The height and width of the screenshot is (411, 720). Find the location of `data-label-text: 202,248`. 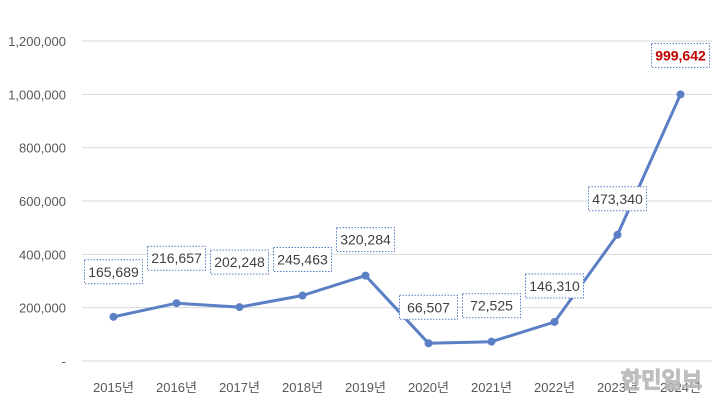

data-label-text: 202,248 is located at coordinates (239, 262).